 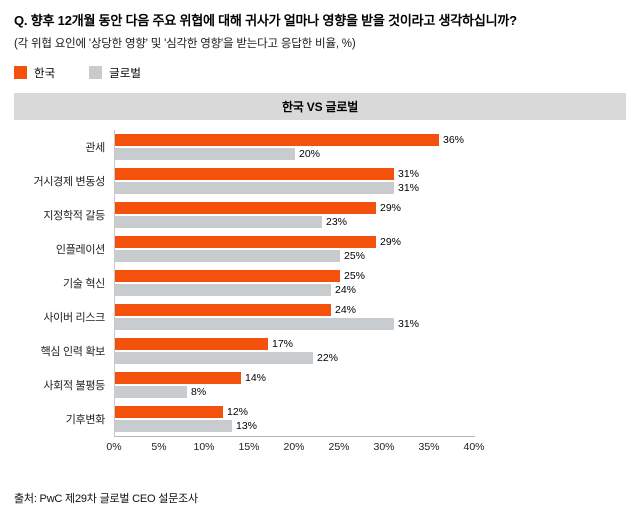 I want to click on category-label: 지정학적 갈등, so click(x=74, y=215).